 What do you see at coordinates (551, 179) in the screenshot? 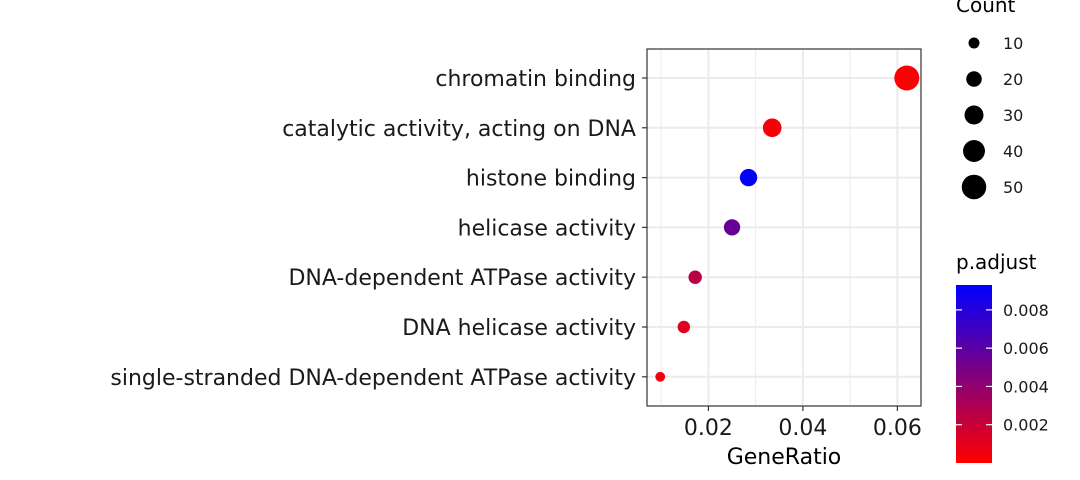
I see `category-label: histone binding` at bounding box center [551, 179].